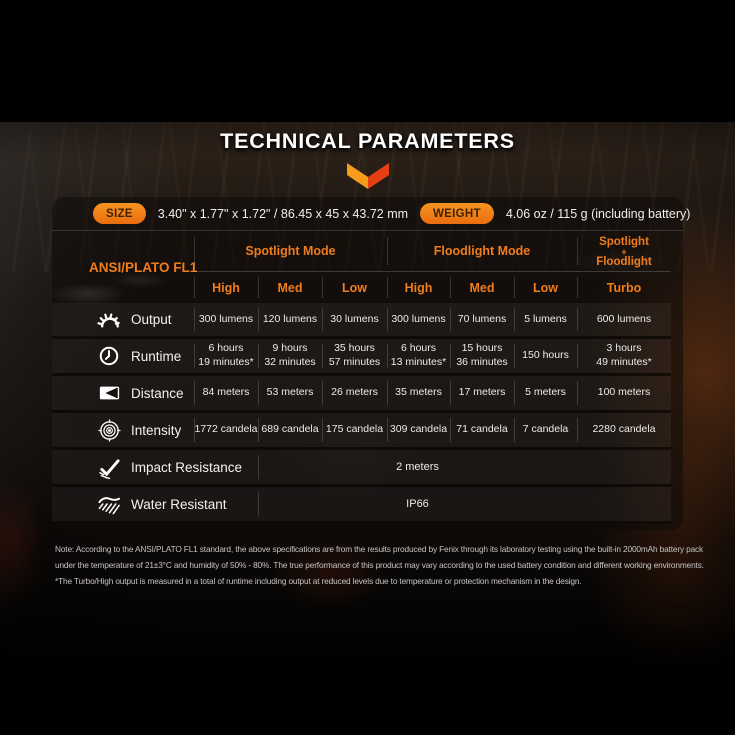  What do you see at coordinates (624, 261) in the screenshot?
I see `combo-line-2: Floodlight` at bounding box center [624, 261].